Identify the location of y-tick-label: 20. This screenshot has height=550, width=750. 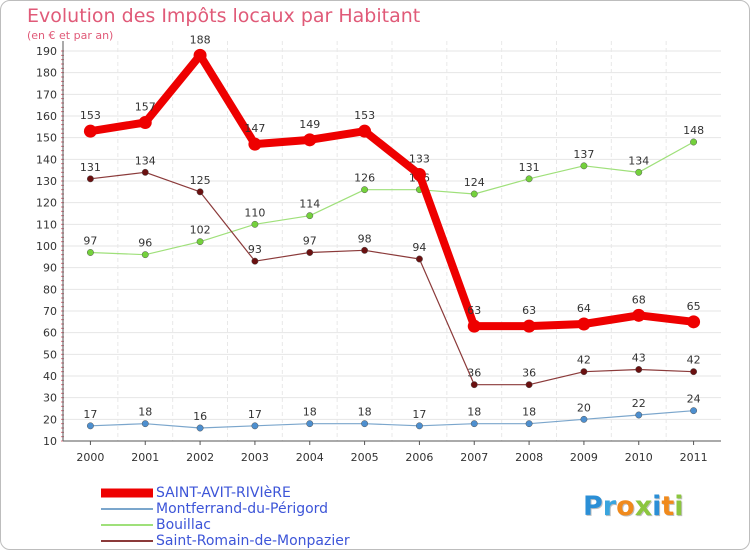
(50, 419).